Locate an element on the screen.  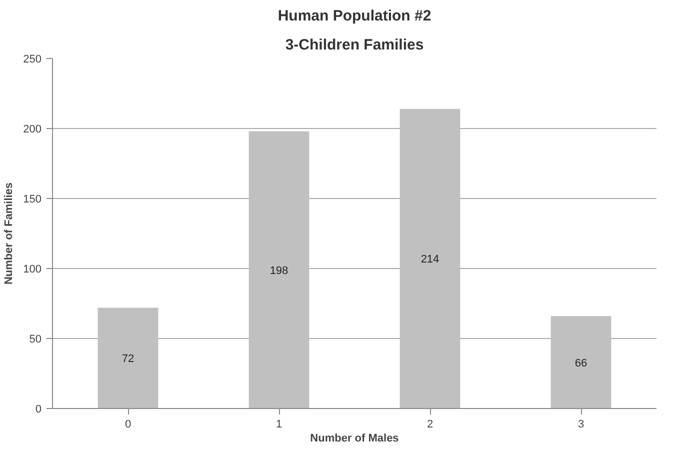
y-tick-label: 150 is located at coordinates (32, 200).